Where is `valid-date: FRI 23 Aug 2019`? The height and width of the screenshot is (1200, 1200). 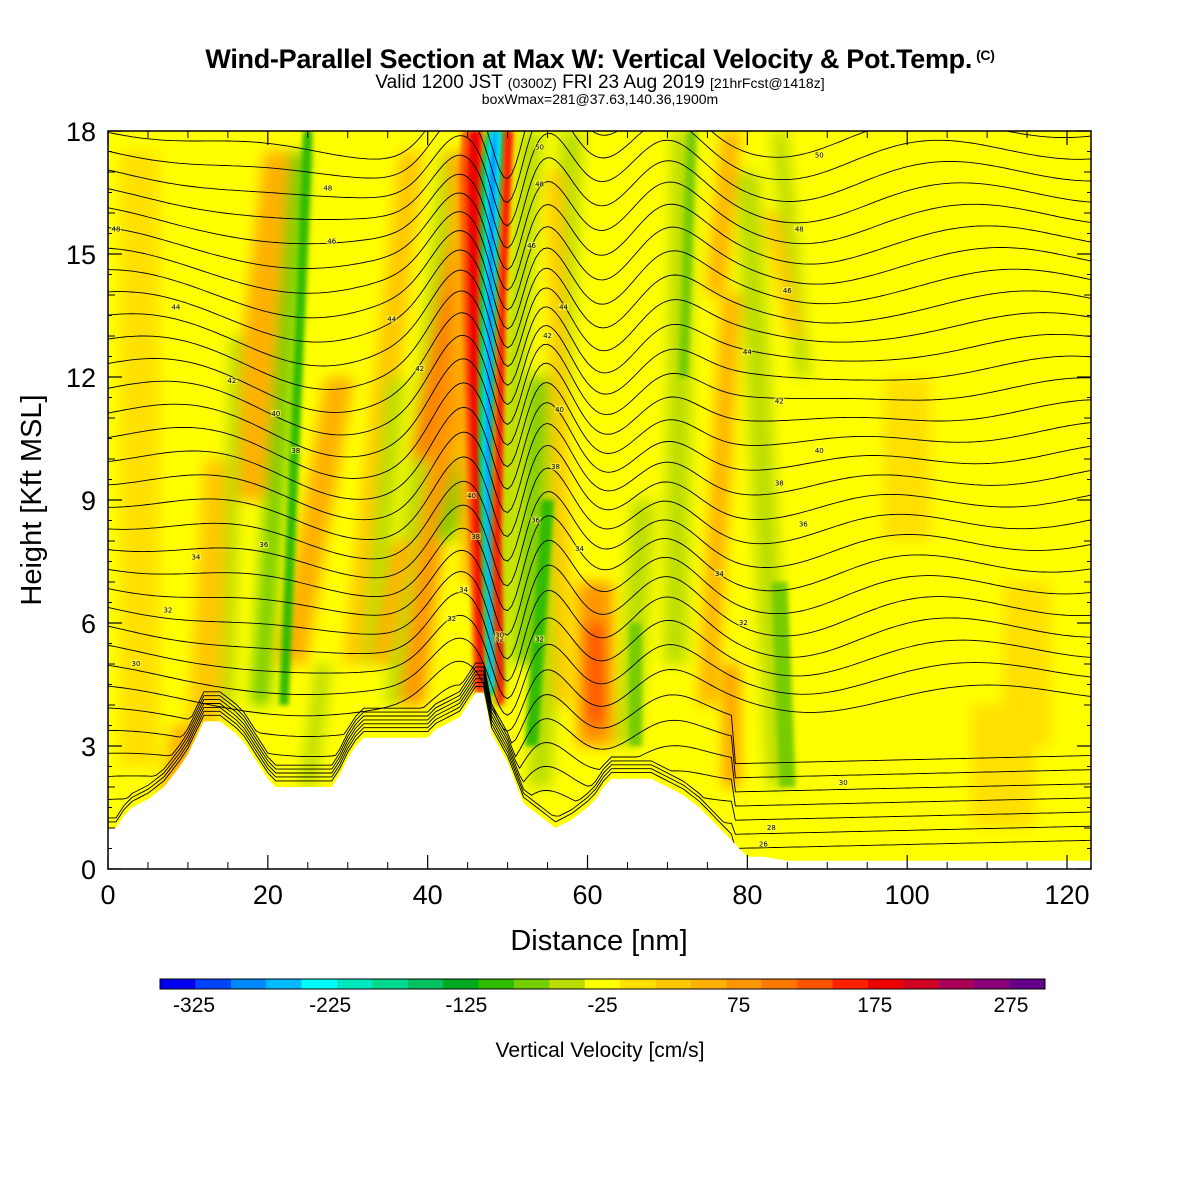
valid-date: FRI 23 Aug 2019 is located at coordinates (633, 82).